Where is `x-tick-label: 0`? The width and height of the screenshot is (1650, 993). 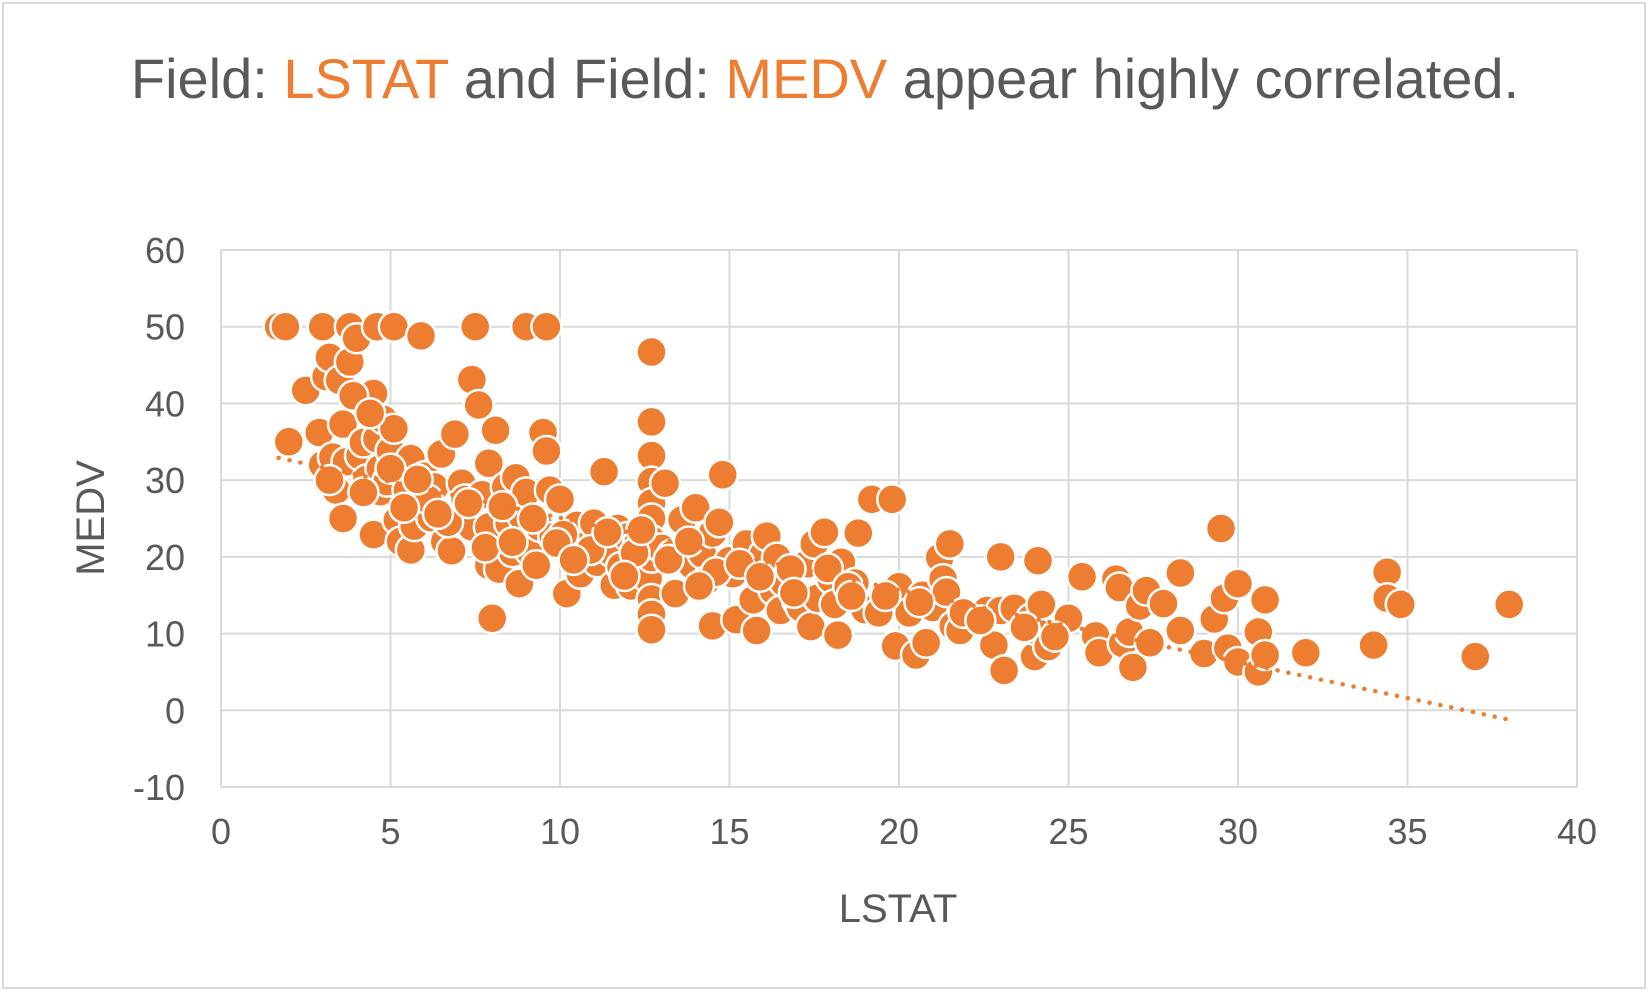 x-tick-label: 0 is located at coordinates (221, 831).